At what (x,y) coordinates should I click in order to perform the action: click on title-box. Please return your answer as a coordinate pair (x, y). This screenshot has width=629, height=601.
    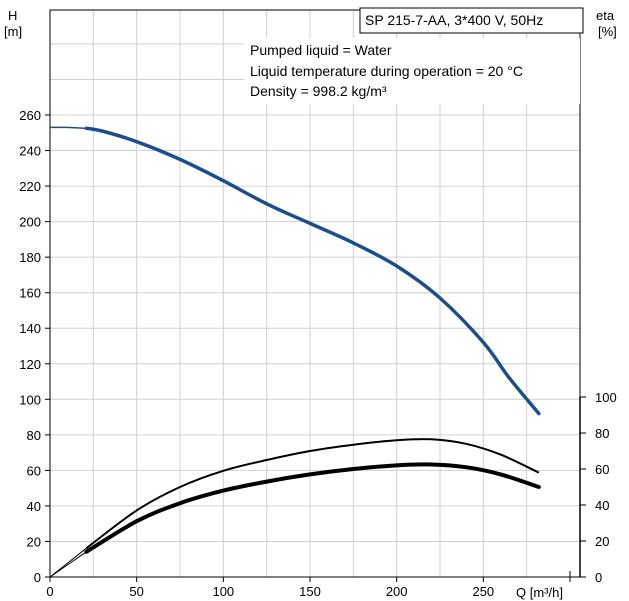
    Looking at the image, I should click on (471, 20).